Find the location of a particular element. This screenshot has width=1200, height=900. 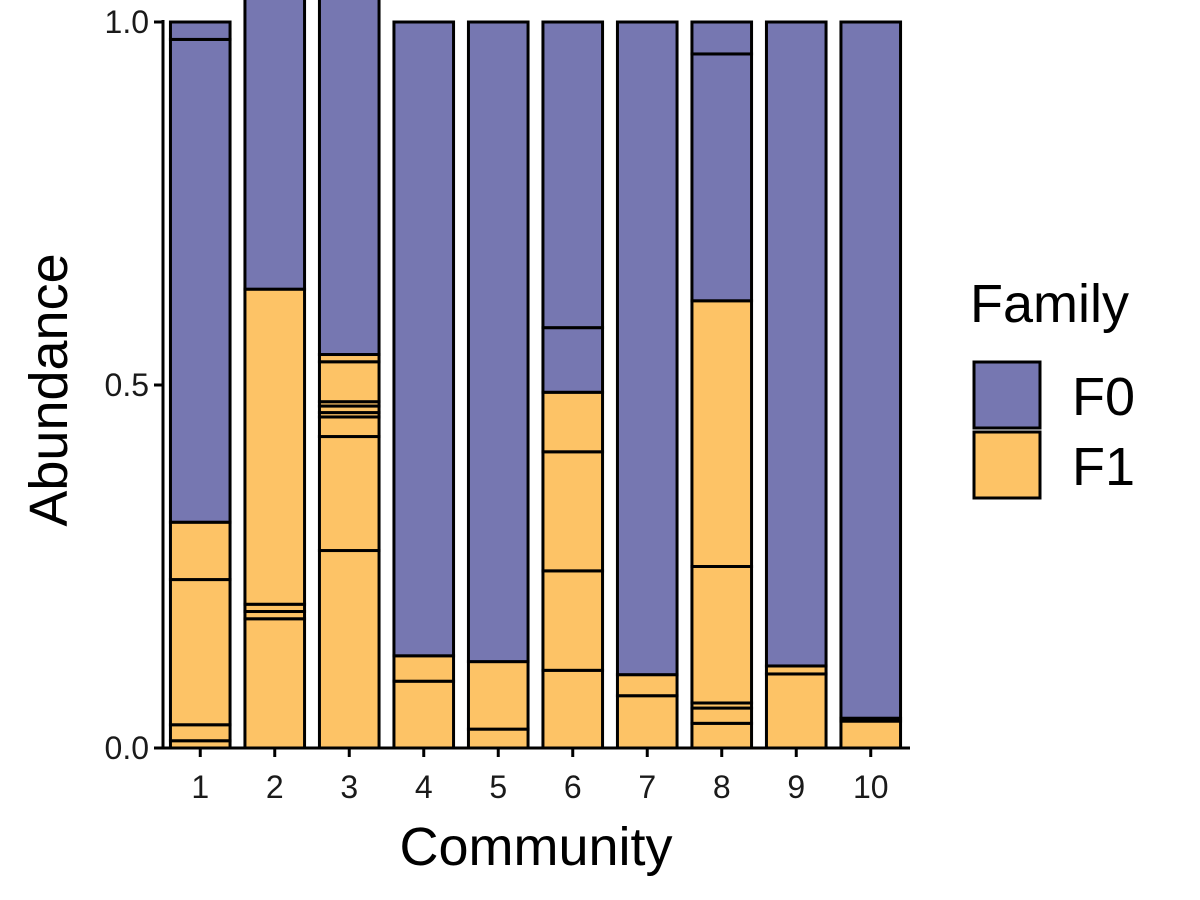

x-tick-label: 2 is located at coordinates (275, 787).